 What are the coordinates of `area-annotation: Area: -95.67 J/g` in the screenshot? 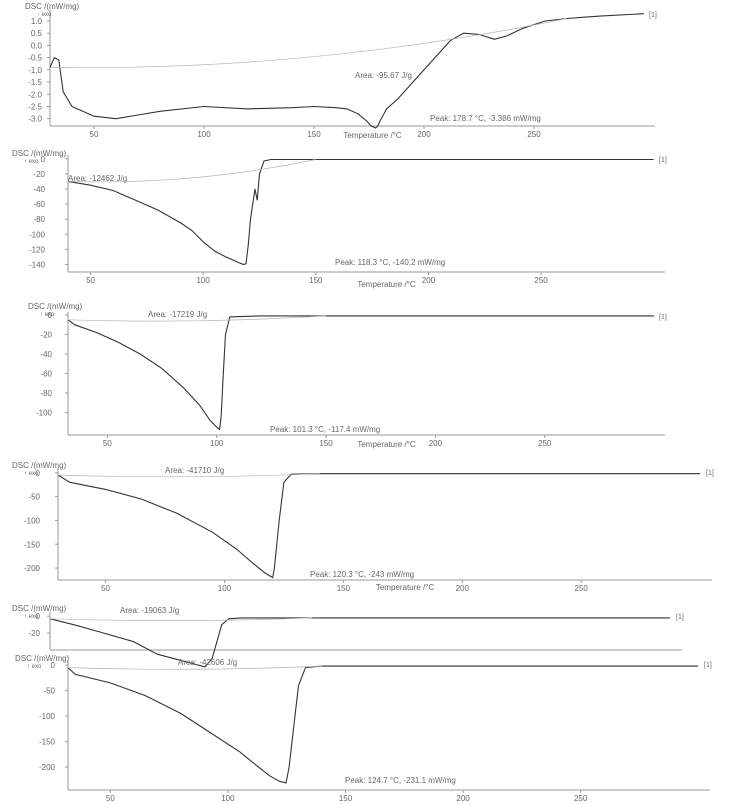 It's located at (383, 75).